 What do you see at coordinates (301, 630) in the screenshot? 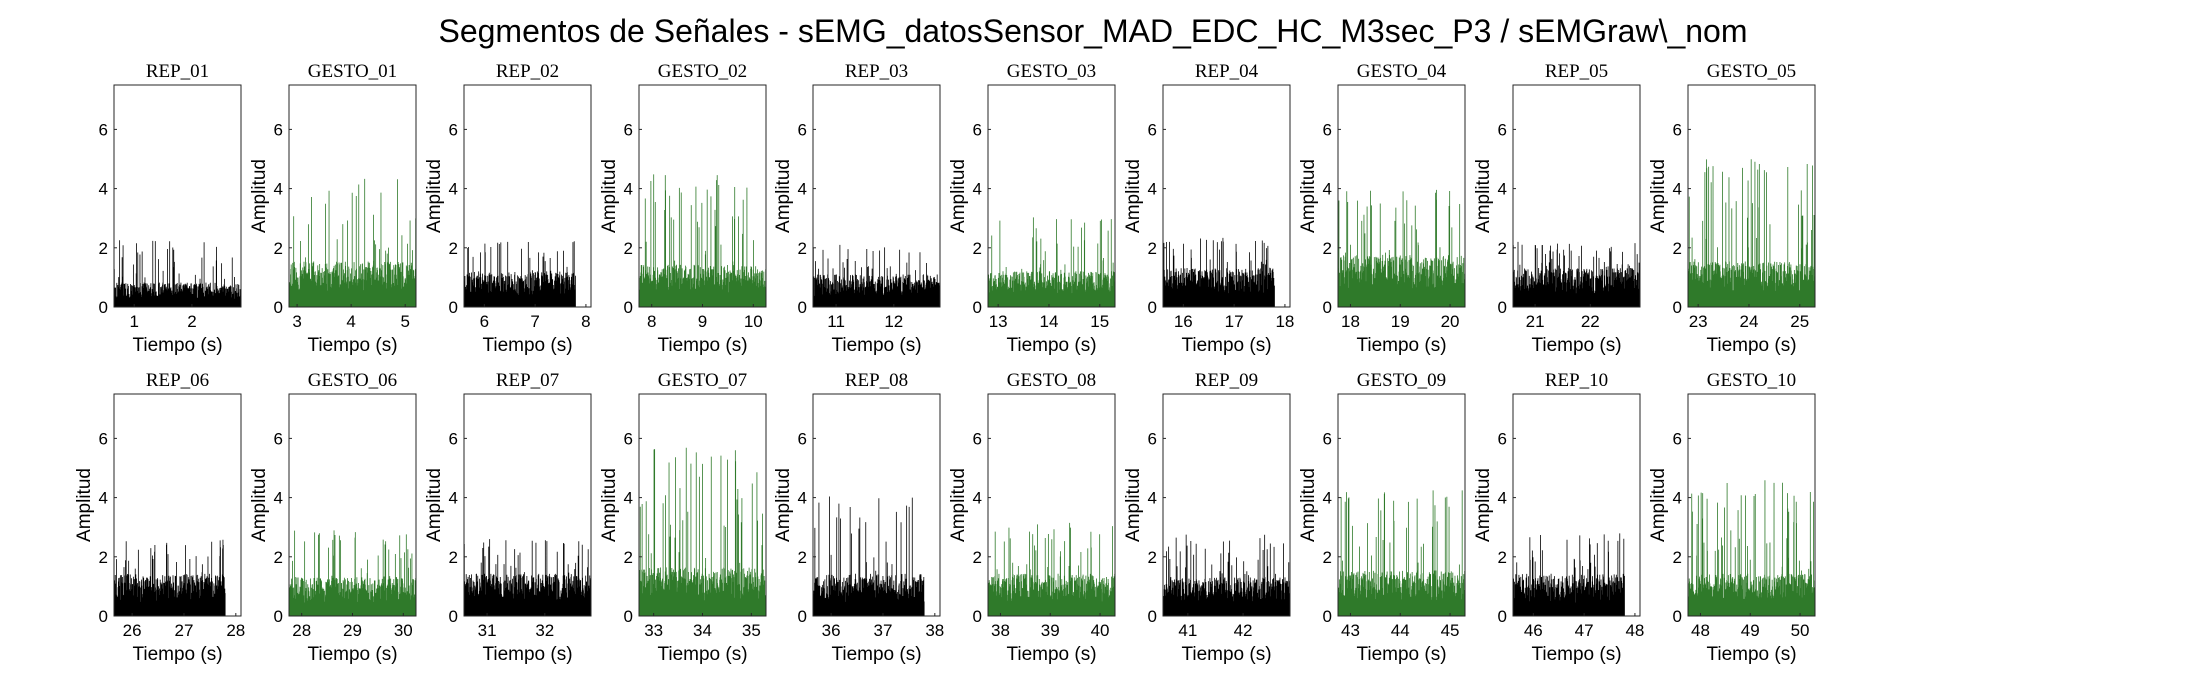
I see `x-tick-label: 28` at bounding box center [301, 630].